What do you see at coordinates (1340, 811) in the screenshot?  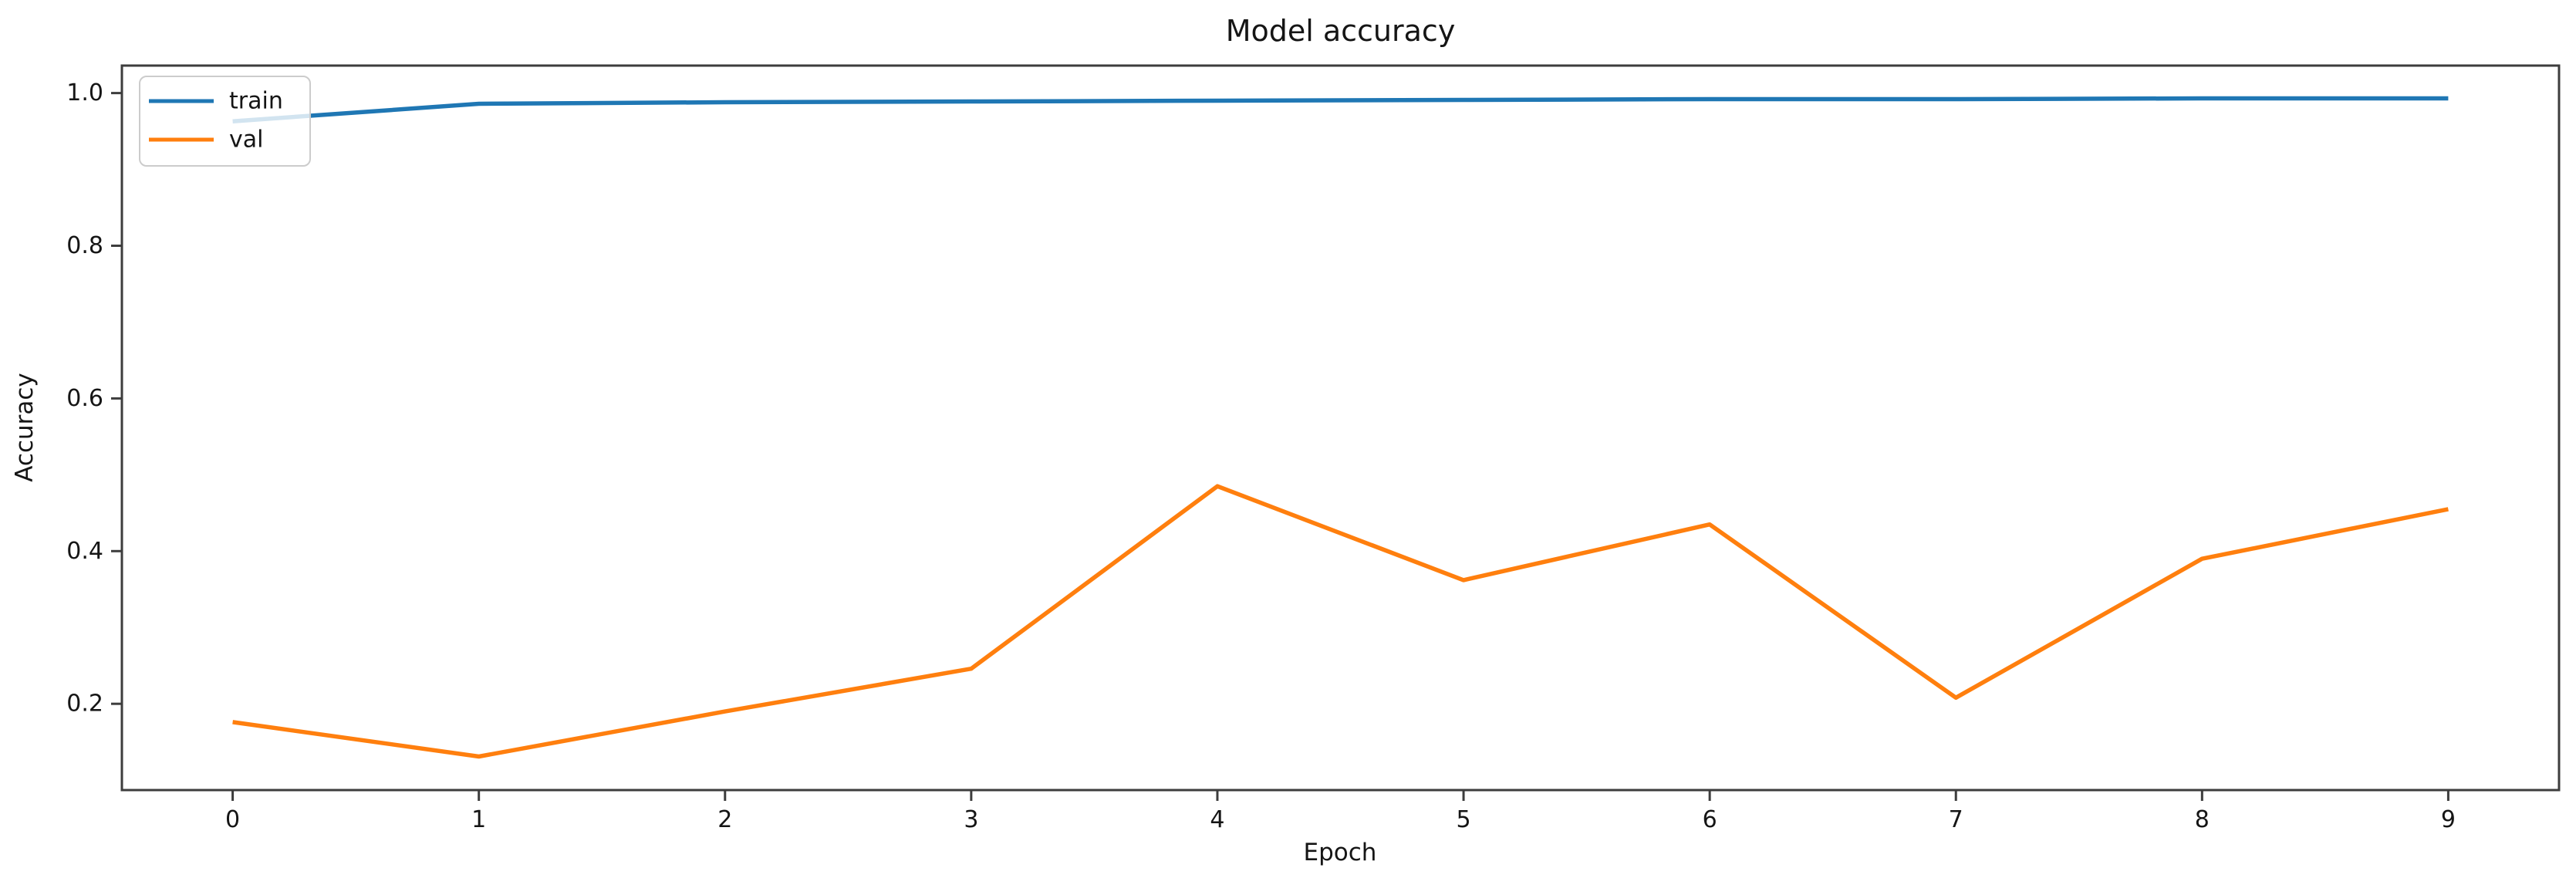 I see `x-axis-ticks: 0 1 2 3 4 5 6 7 8 9` at bounding box center [1340, 811].